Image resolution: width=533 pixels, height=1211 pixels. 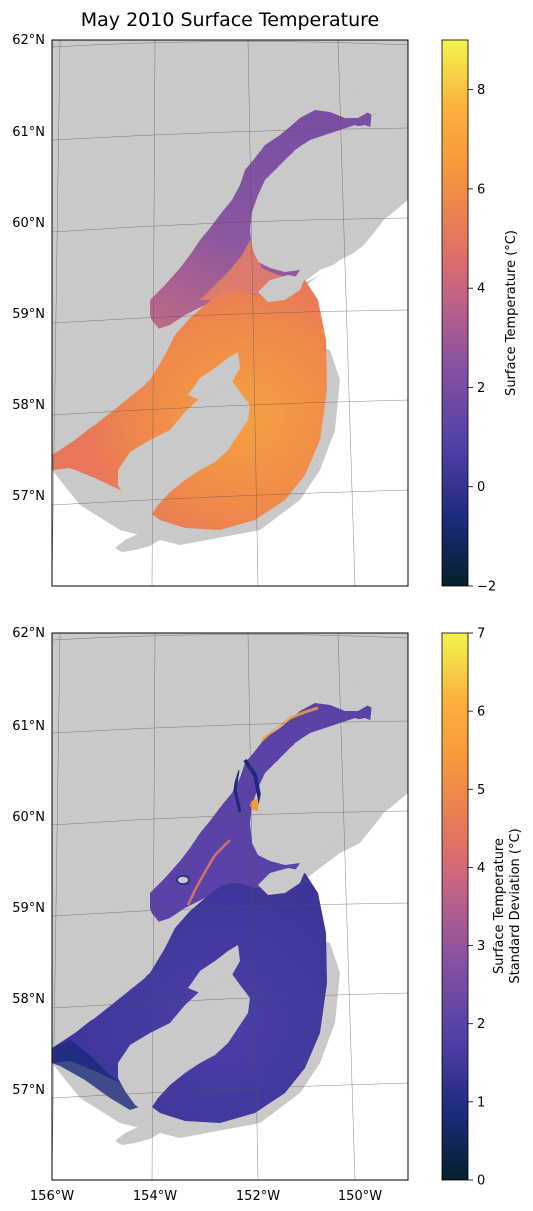 I want to click on colorbar-tick-label: 7, so click(x=481, y=634).